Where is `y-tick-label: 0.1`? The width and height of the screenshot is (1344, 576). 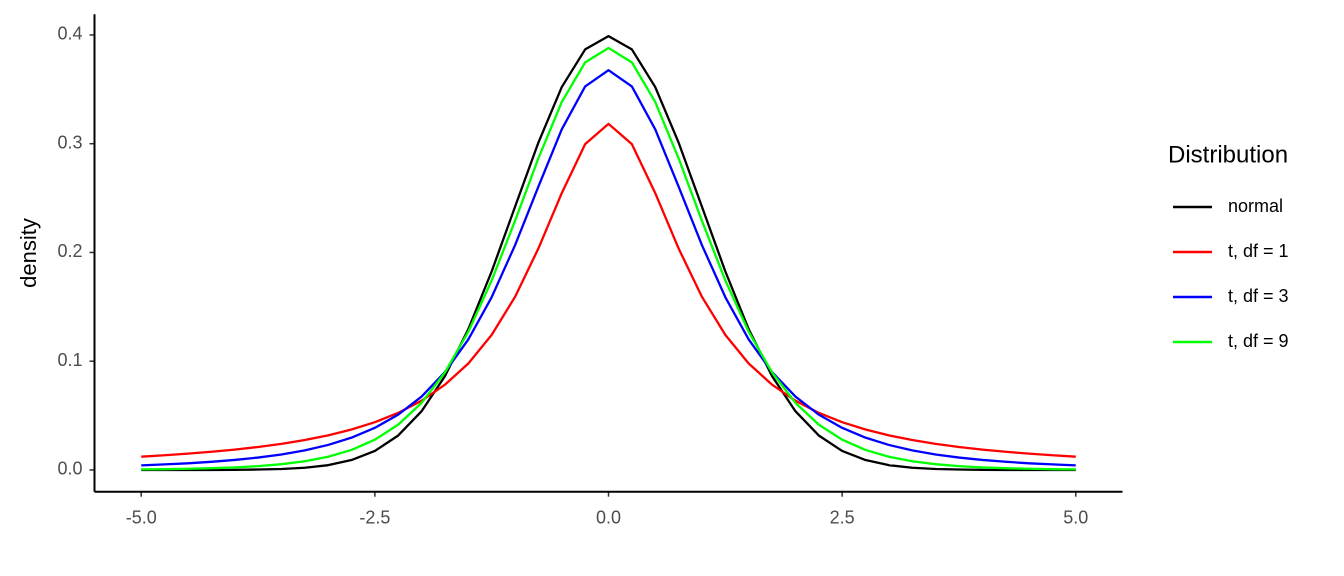
y-tick-label: 0.1 is located at coordinates (69, 360).